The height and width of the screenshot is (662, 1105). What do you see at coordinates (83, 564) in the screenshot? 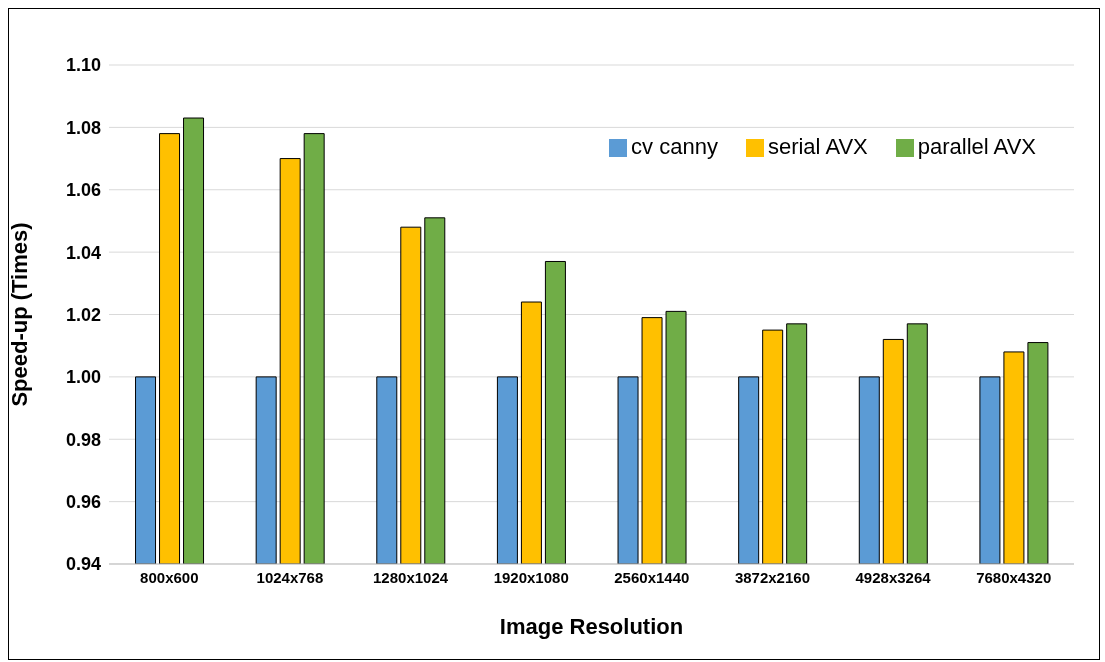
I see `y-tick-label: 0.94` at bounding box center [83, 564].